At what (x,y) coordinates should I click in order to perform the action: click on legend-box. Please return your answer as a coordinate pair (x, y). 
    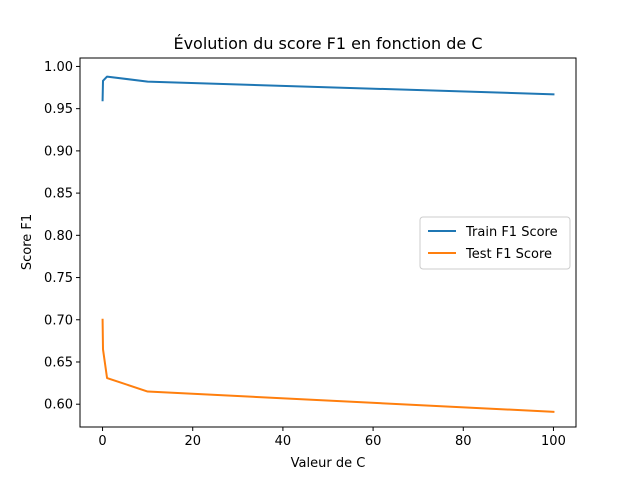
    Looking at the image, I should click on (495, 243).